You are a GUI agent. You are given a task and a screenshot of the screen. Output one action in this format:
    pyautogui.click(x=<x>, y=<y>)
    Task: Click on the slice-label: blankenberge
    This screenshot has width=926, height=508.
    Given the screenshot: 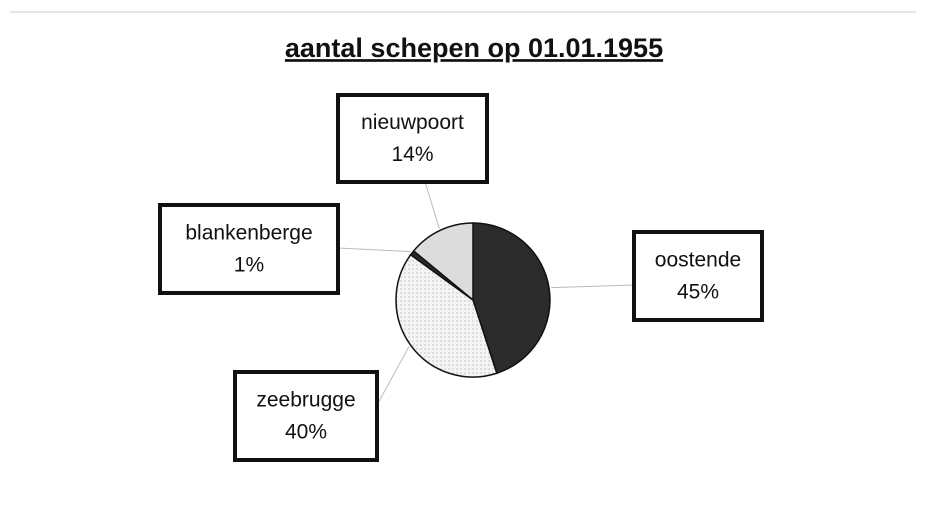 What is the action you would take?
    pyautogui.click(x=248, y=233)
    